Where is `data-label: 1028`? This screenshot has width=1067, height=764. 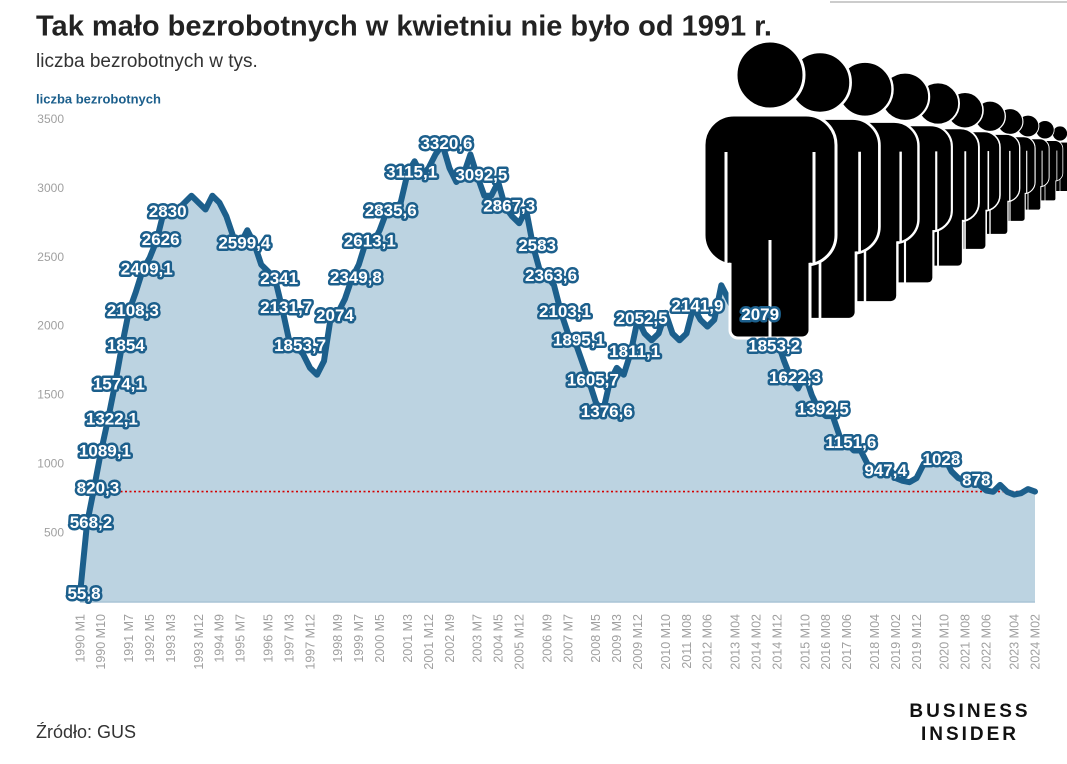
data-label: 1028 is located at coordinates (941, 459).